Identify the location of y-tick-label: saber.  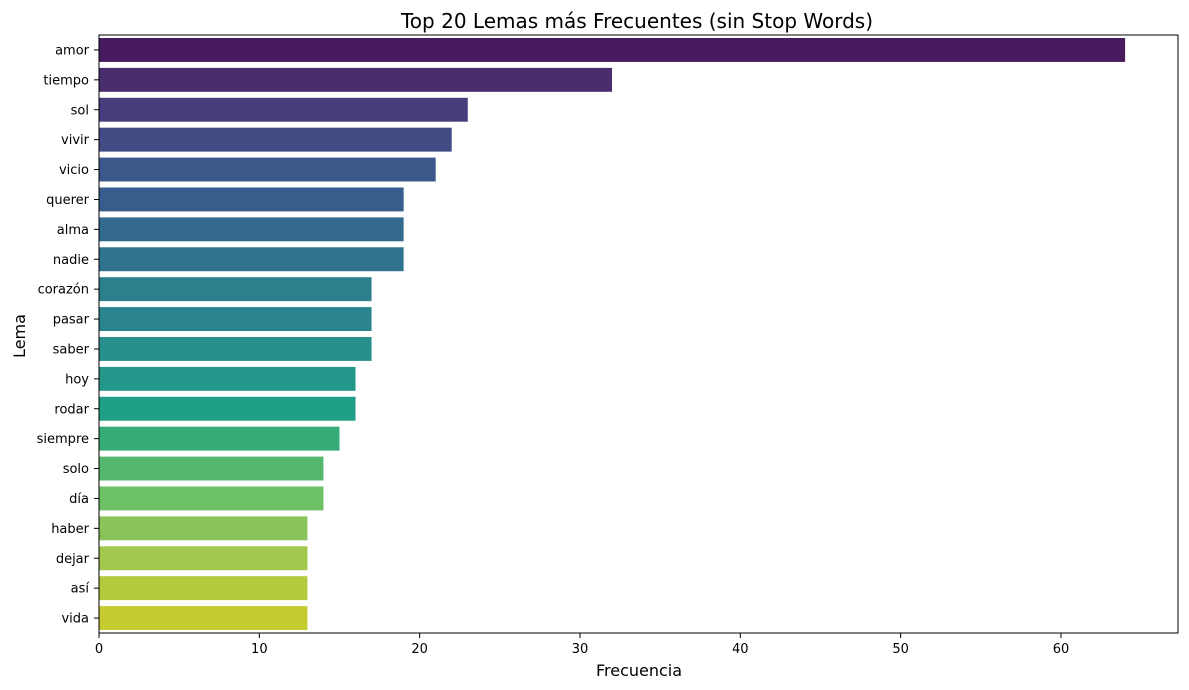
(71, 349).